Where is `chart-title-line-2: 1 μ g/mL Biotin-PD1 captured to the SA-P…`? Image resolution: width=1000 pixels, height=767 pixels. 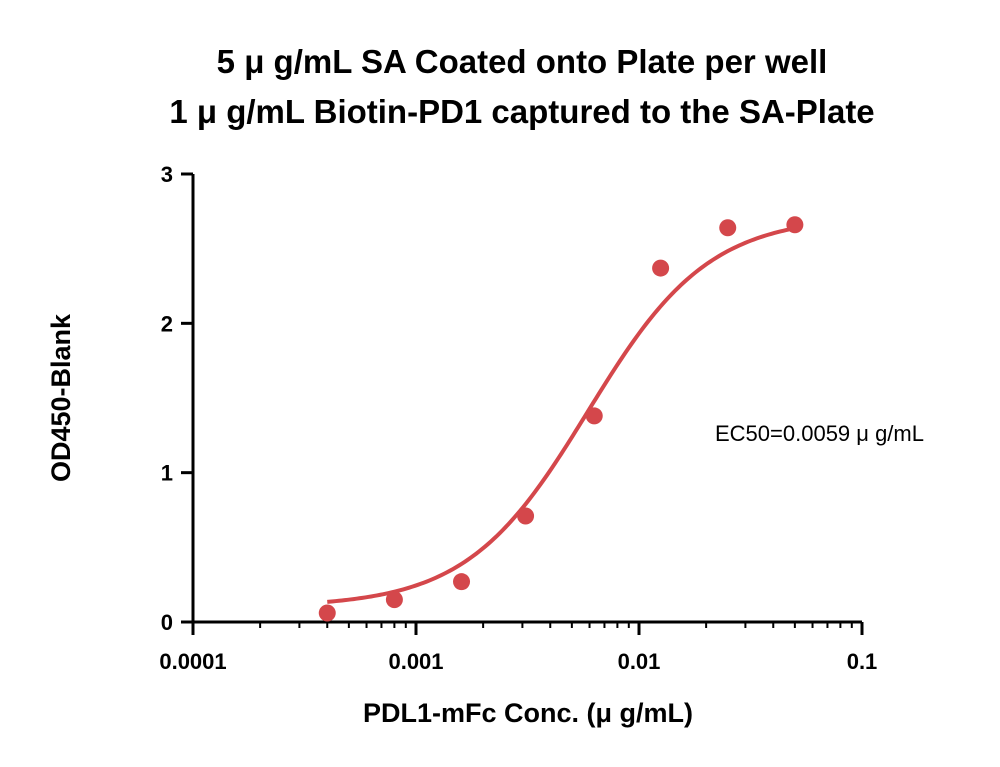 chart-title-line-2: 1 μ g/mL Biotin-PD1 captured to the SA-P… is located at coordinates (521, 111).